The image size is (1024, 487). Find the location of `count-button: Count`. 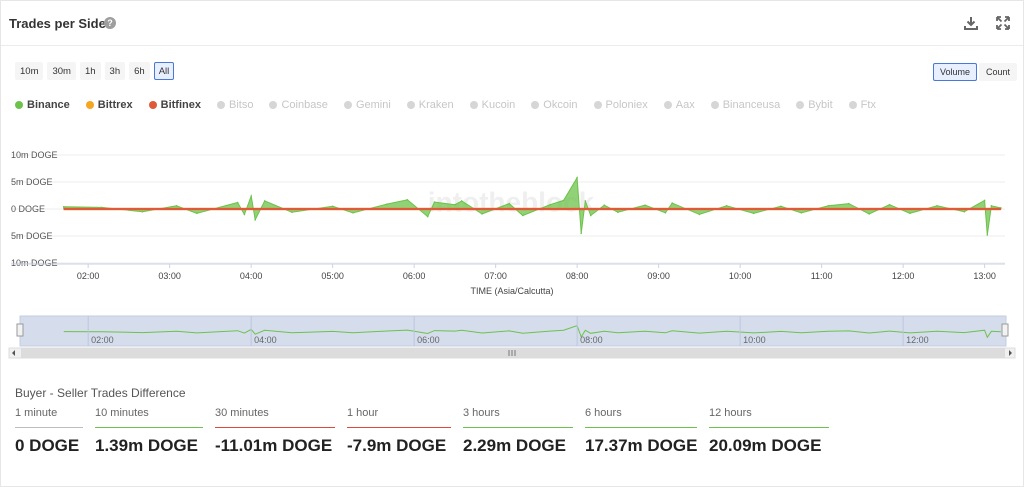

count-button: Count is located at coordinates (997, 72).